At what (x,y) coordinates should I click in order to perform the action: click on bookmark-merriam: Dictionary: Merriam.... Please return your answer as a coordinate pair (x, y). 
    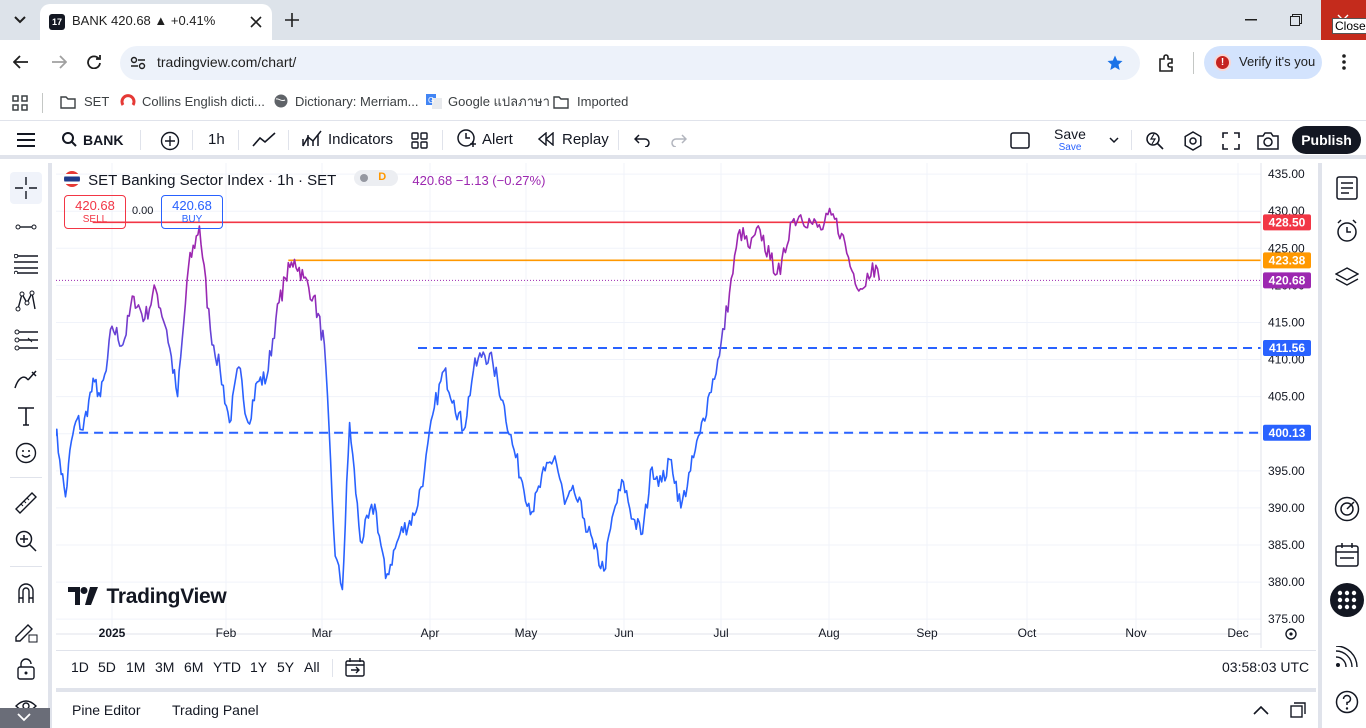
    Looking at the image, I should click on (346, 102).